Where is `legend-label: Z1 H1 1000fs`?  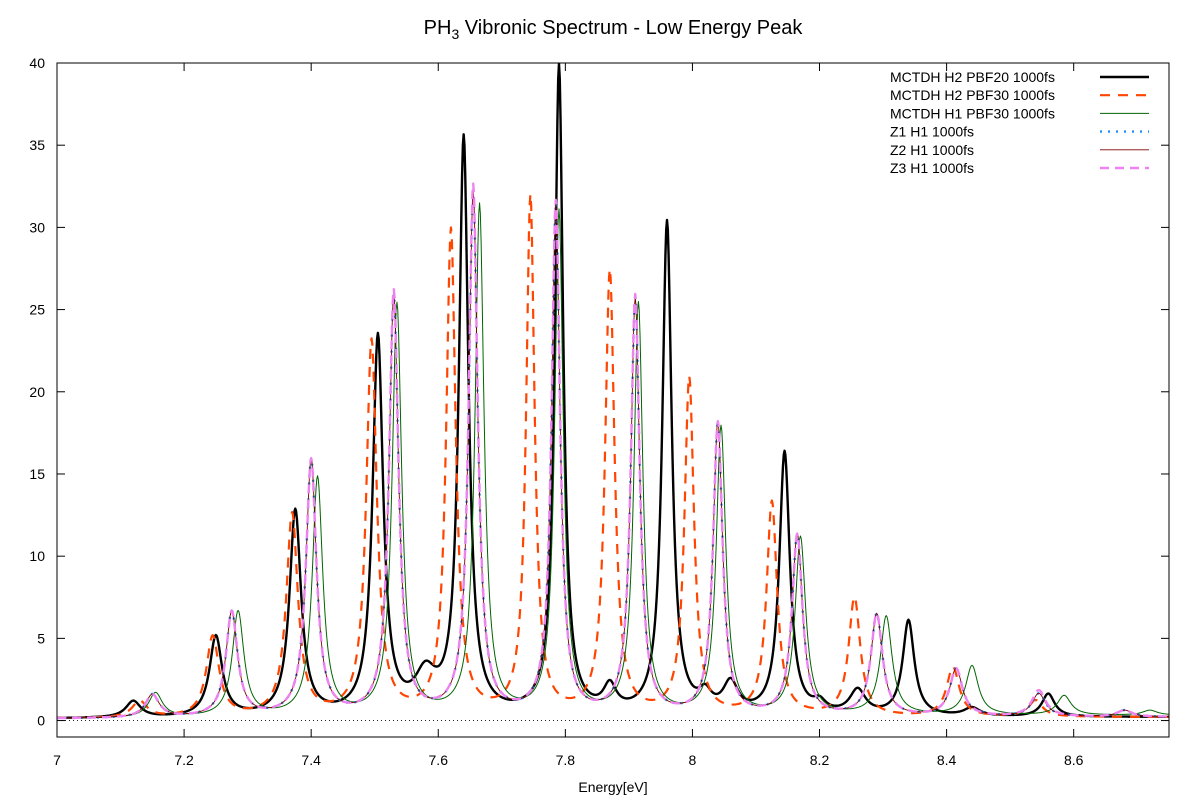 legend-label: Z1 H1 1000fs is located at coordinates (932, 132).